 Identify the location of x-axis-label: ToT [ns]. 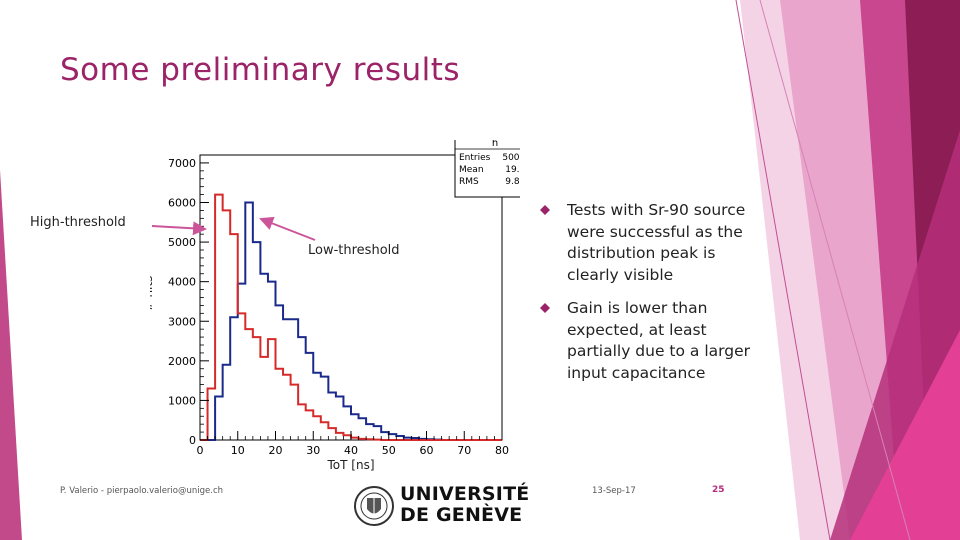
(351, 465).